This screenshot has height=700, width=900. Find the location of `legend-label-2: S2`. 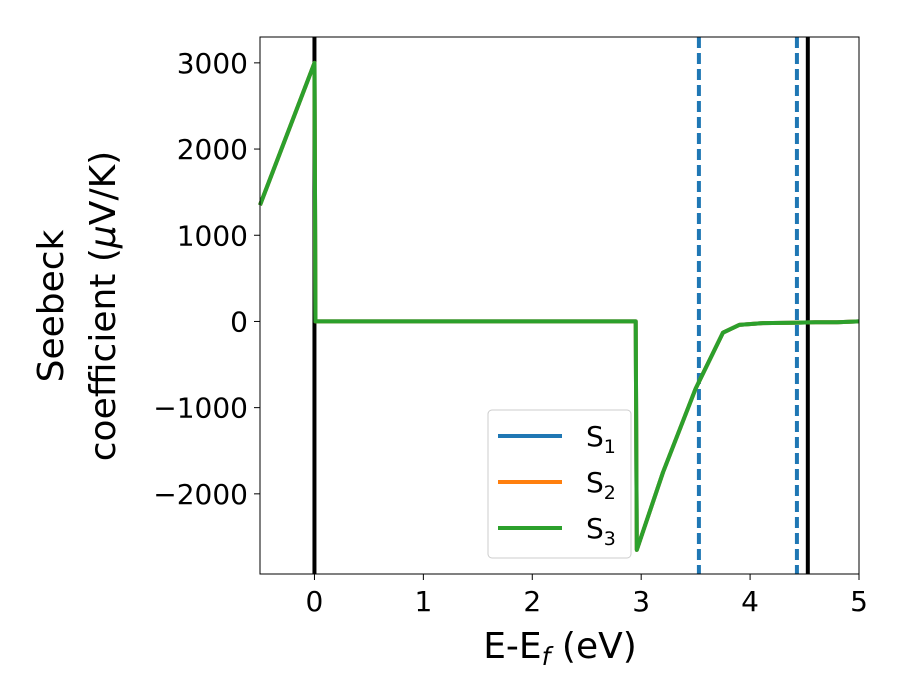

legend-label-2: S2 is located at coordinates (601, 485).